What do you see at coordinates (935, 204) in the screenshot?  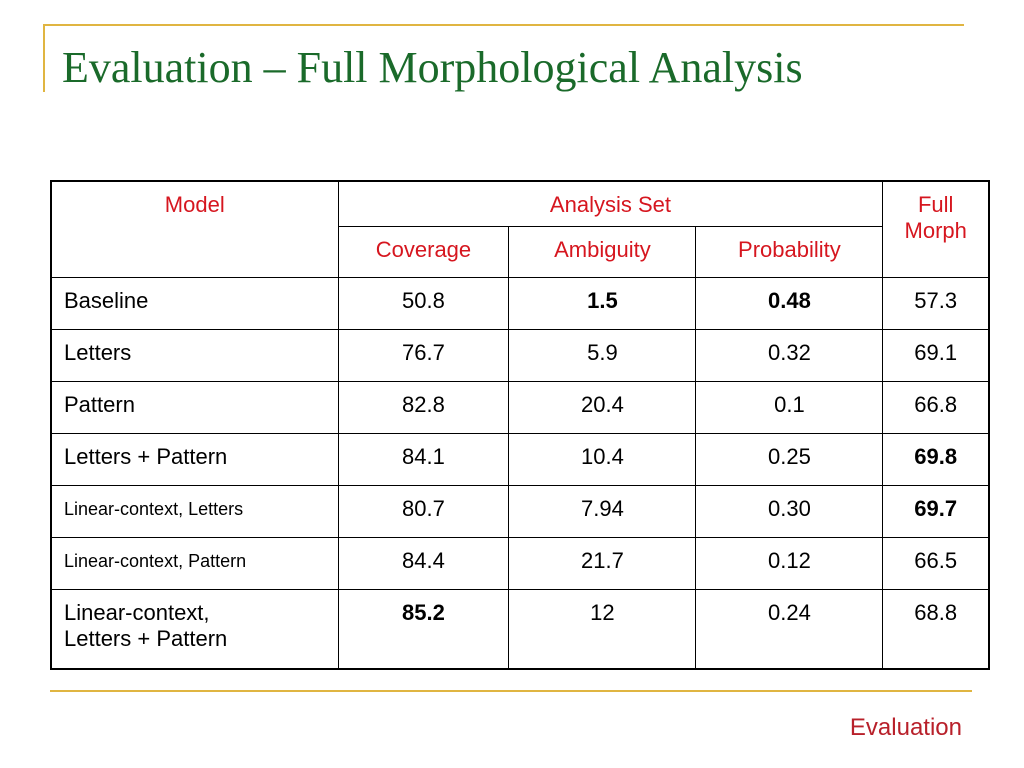 I see `header-full-morph-line1: Full` at bounding box center [935, 204].